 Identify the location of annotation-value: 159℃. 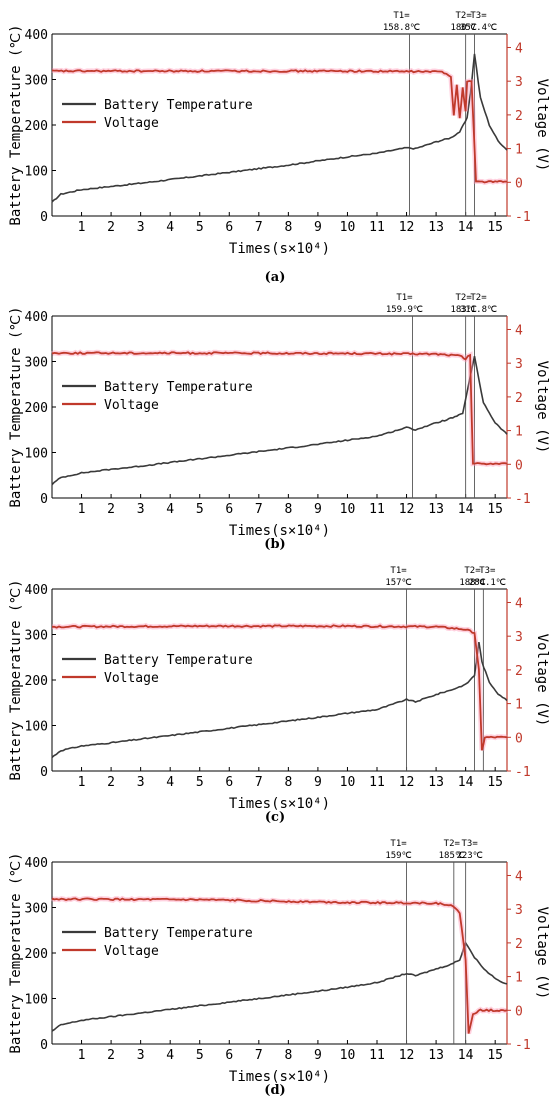
(398, 856).